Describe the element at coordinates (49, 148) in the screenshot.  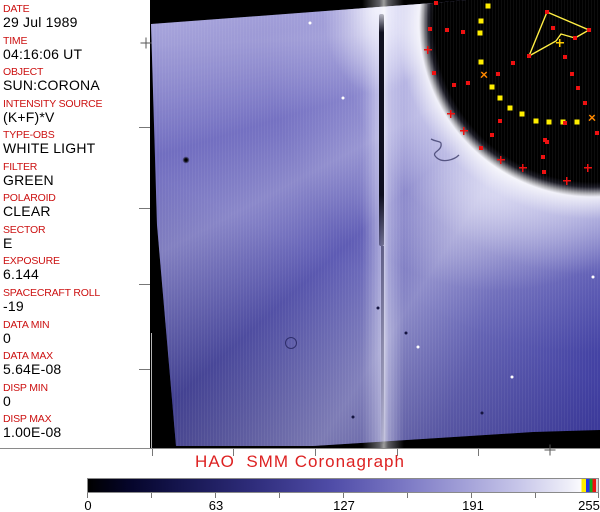
I see `field-value: WHITE LIGHT` at that location.